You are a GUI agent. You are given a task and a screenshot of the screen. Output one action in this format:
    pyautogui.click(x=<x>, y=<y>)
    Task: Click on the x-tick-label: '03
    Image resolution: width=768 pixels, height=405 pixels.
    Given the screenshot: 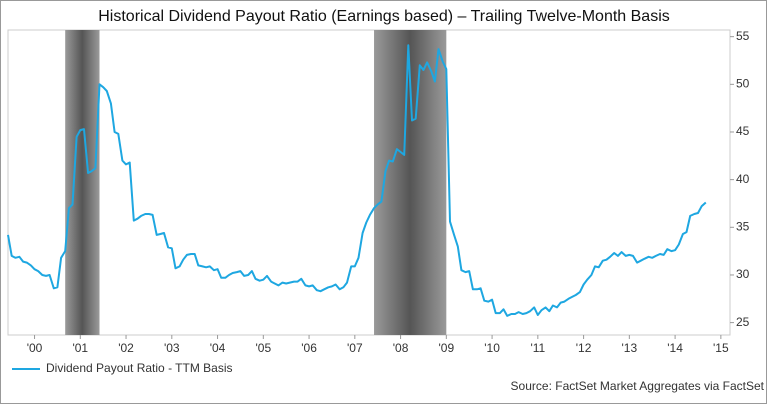 What is the action you would take?
    pyautogui.click(x=172, y=348)
    